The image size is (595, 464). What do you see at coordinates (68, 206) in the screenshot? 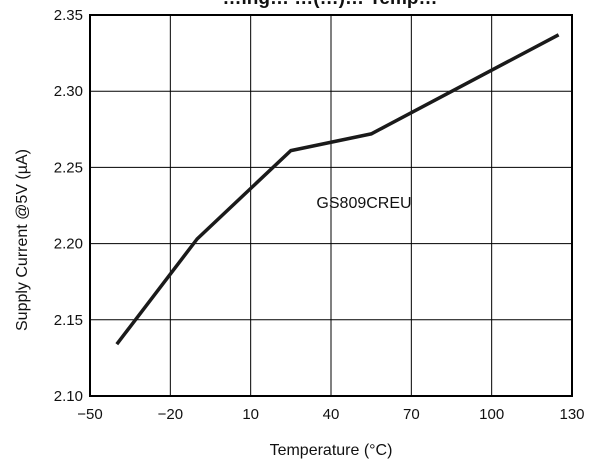
I see `y-tick-labels: 2.10 2.15 2.20 2.25 2.30 2.35` at bounding box center [68, 206].